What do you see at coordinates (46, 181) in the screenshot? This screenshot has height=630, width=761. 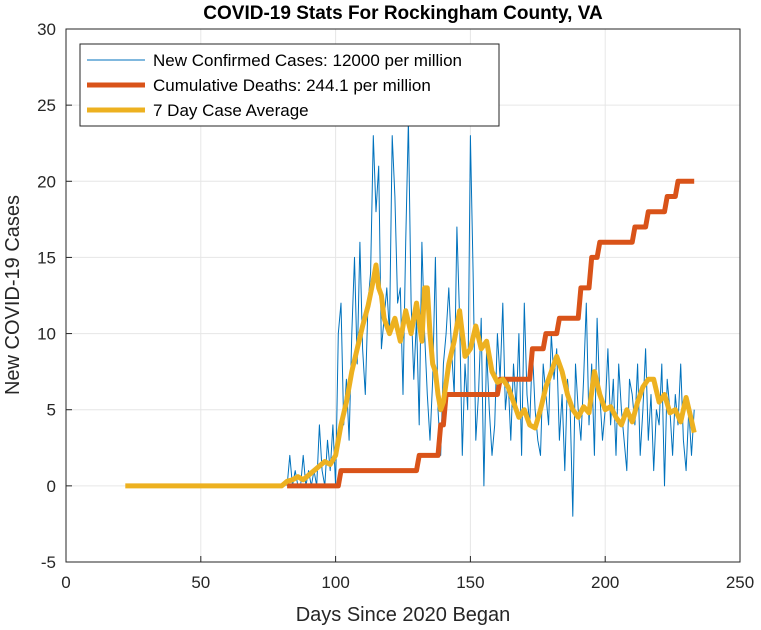 I see `y-tick-label: 20` at bounding box center [46, 181].